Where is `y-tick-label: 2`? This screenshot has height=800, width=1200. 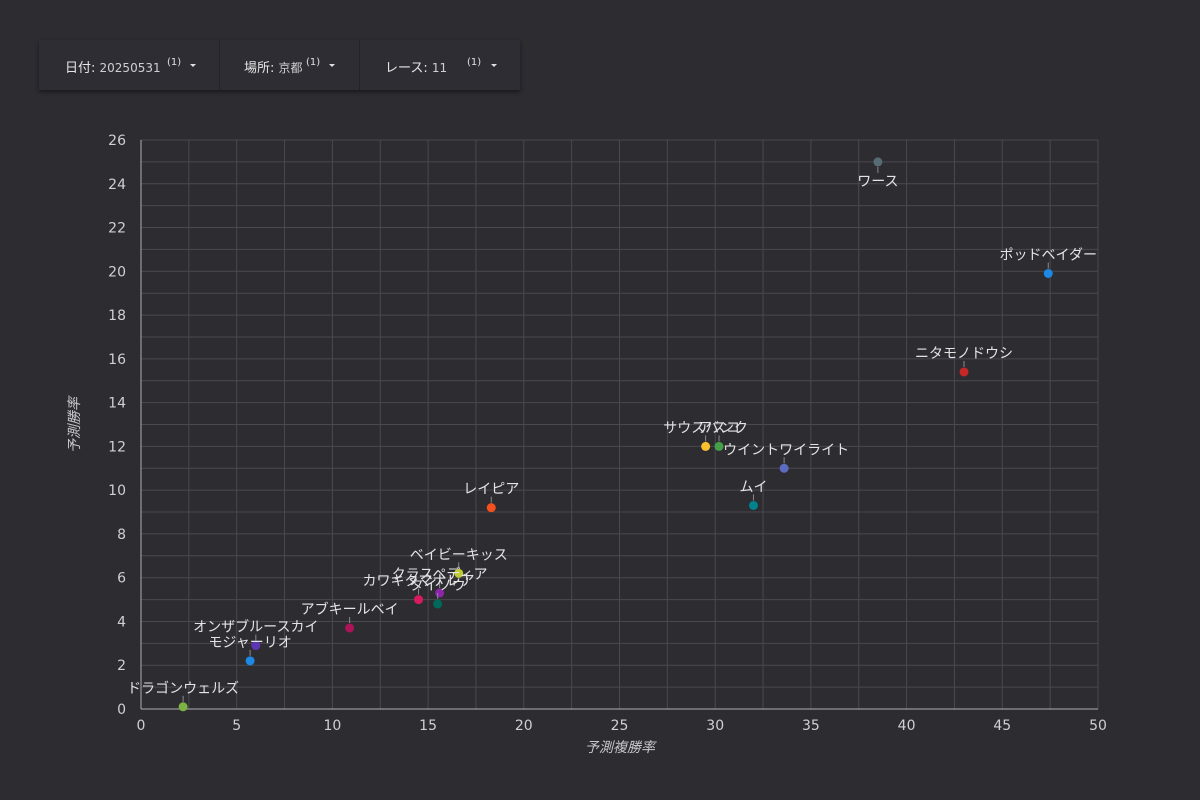
y-tick-label: 2 is located at coordinates (121, 666).